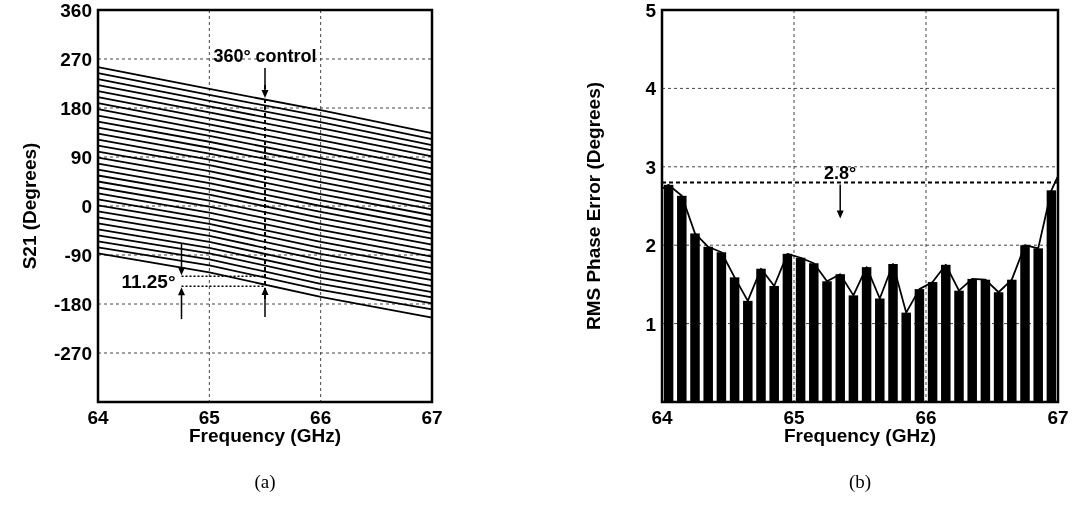 The width and height of the screenshot is (1075, 507). What do you see at coordinates (651, 324) in the screenshot?
I see `y-tick-label: 1` at bounding box center [651, 324].